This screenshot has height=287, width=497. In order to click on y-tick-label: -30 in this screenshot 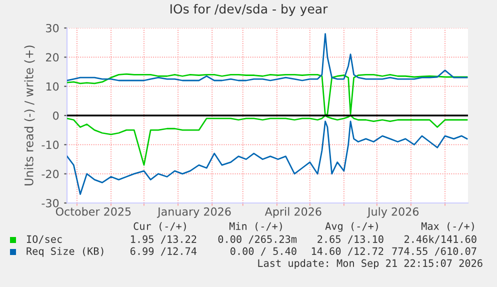, I will do `click(50, 203)`.